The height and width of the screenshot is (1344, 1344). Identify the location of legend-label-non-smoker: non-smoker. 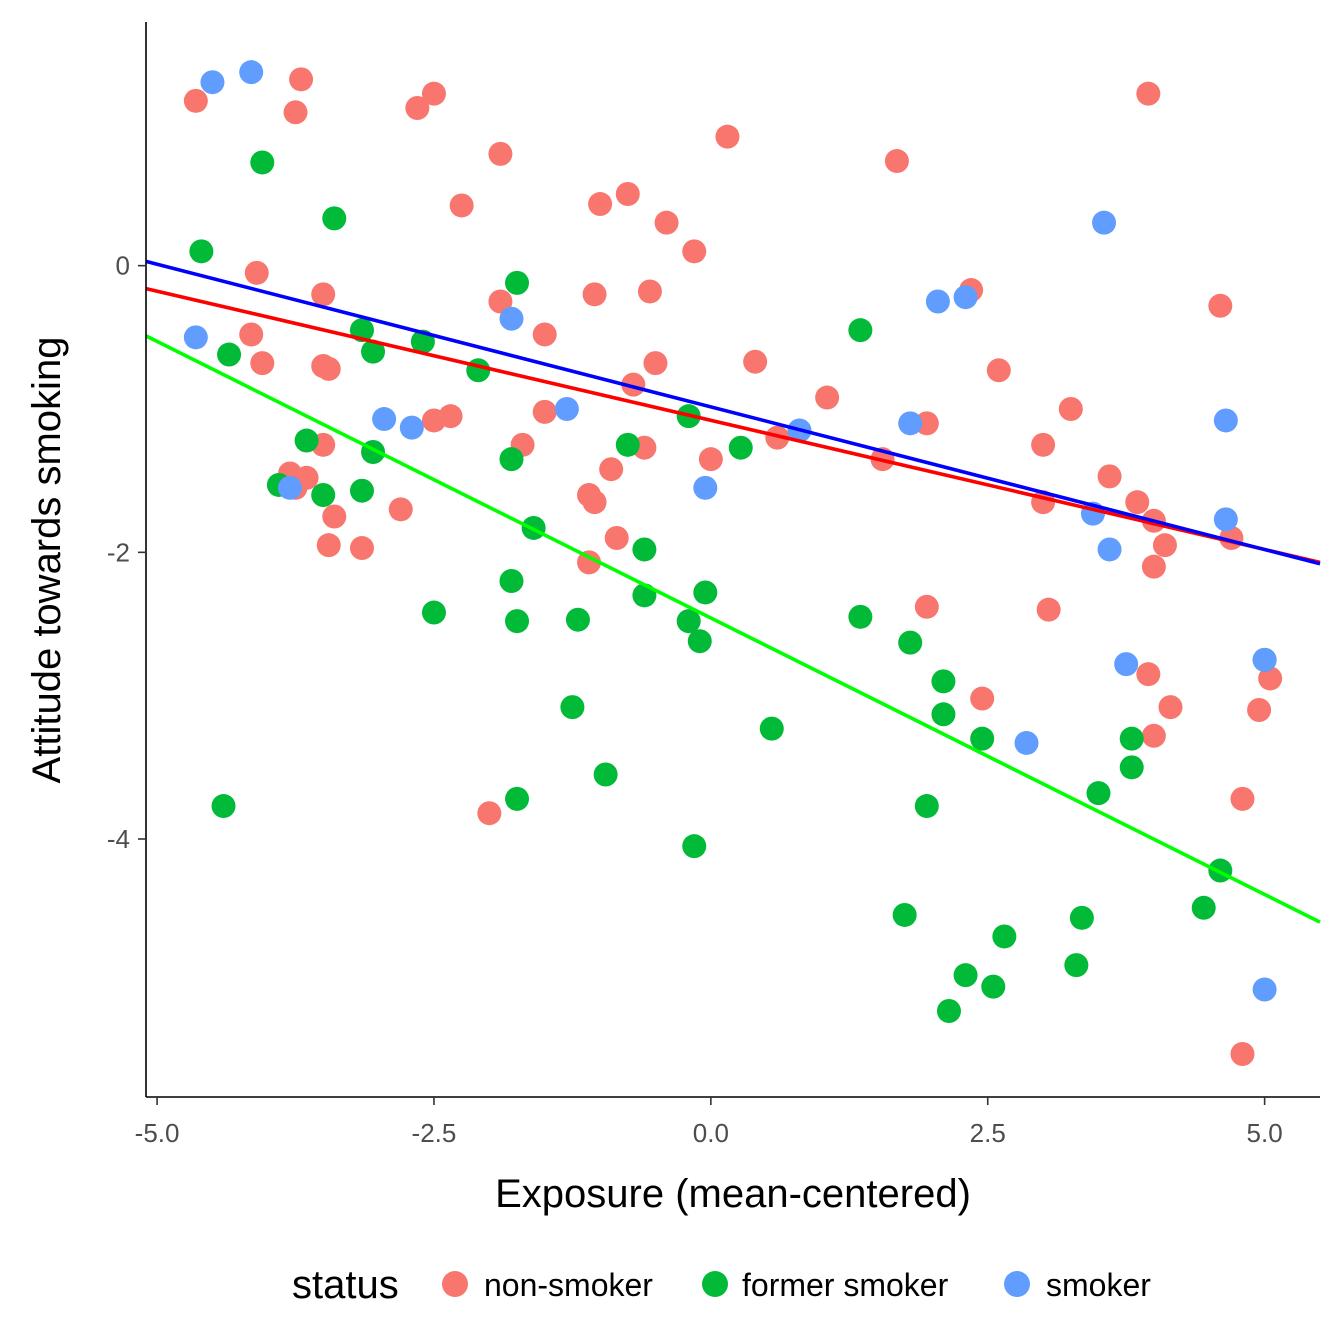
(568, 1285).